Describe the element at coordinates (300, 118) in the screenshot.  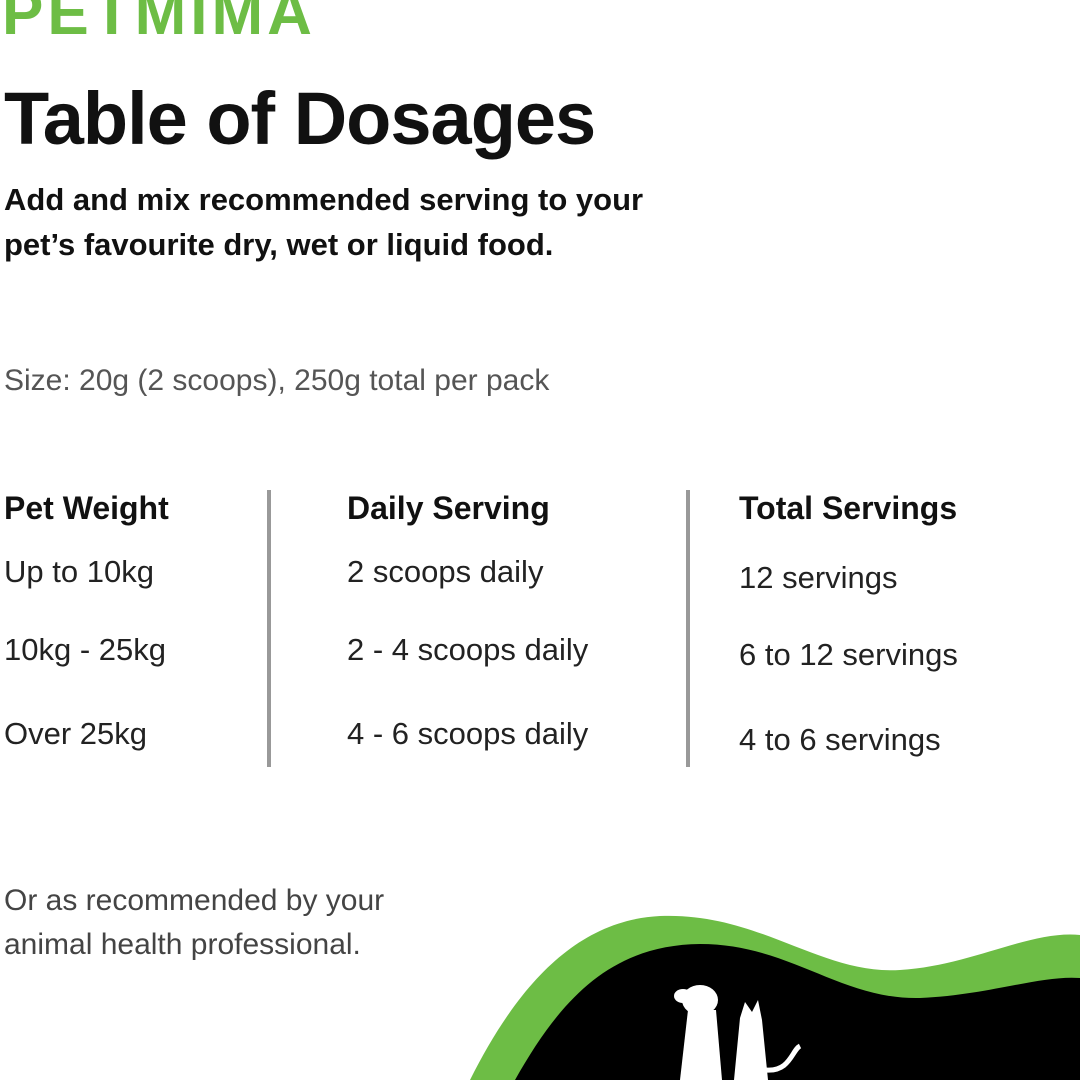
I see `page-title: Table of Dosages` at that location.